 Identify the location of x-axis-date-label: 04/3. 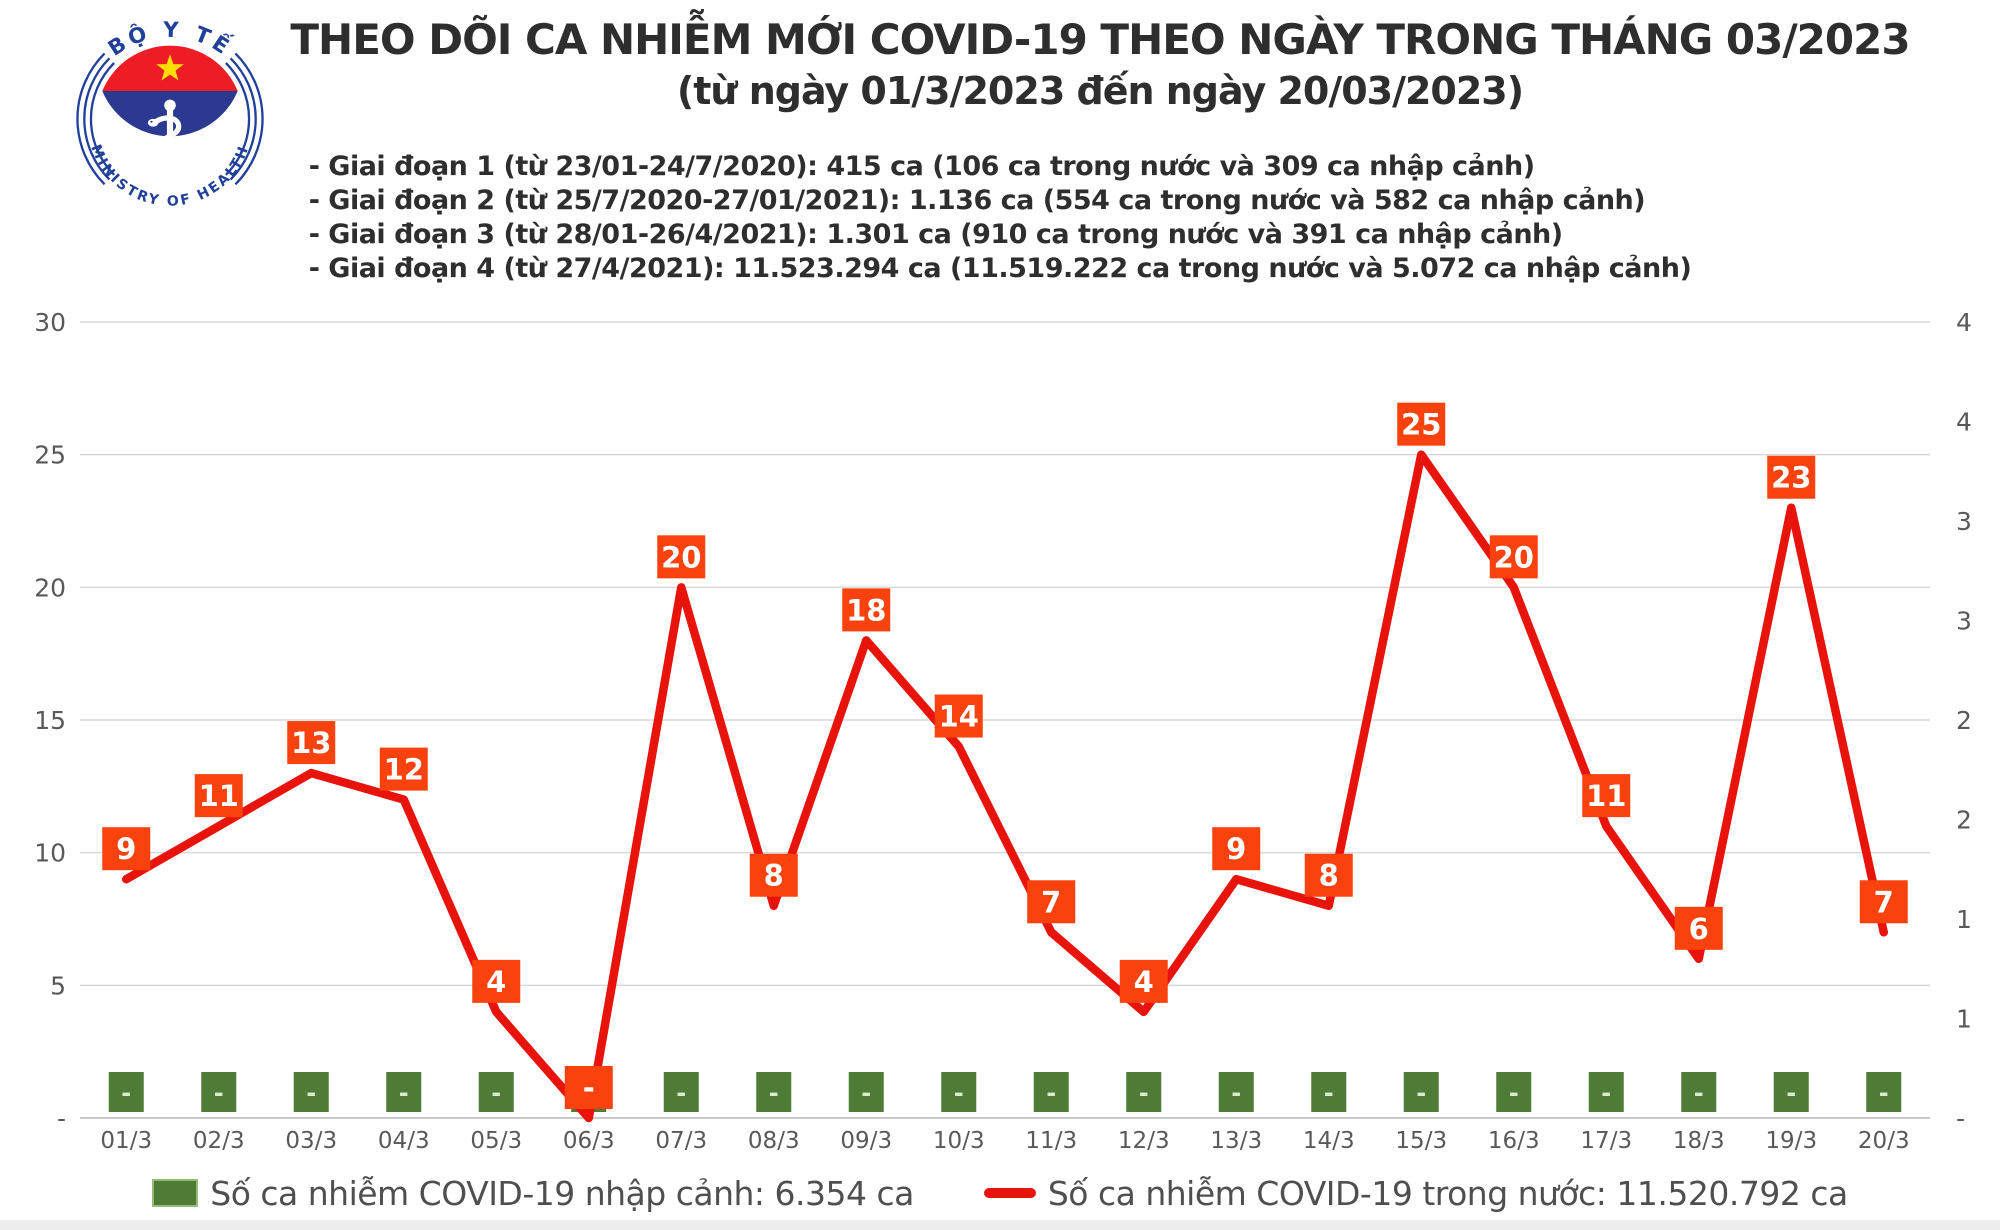
(404, 1141).